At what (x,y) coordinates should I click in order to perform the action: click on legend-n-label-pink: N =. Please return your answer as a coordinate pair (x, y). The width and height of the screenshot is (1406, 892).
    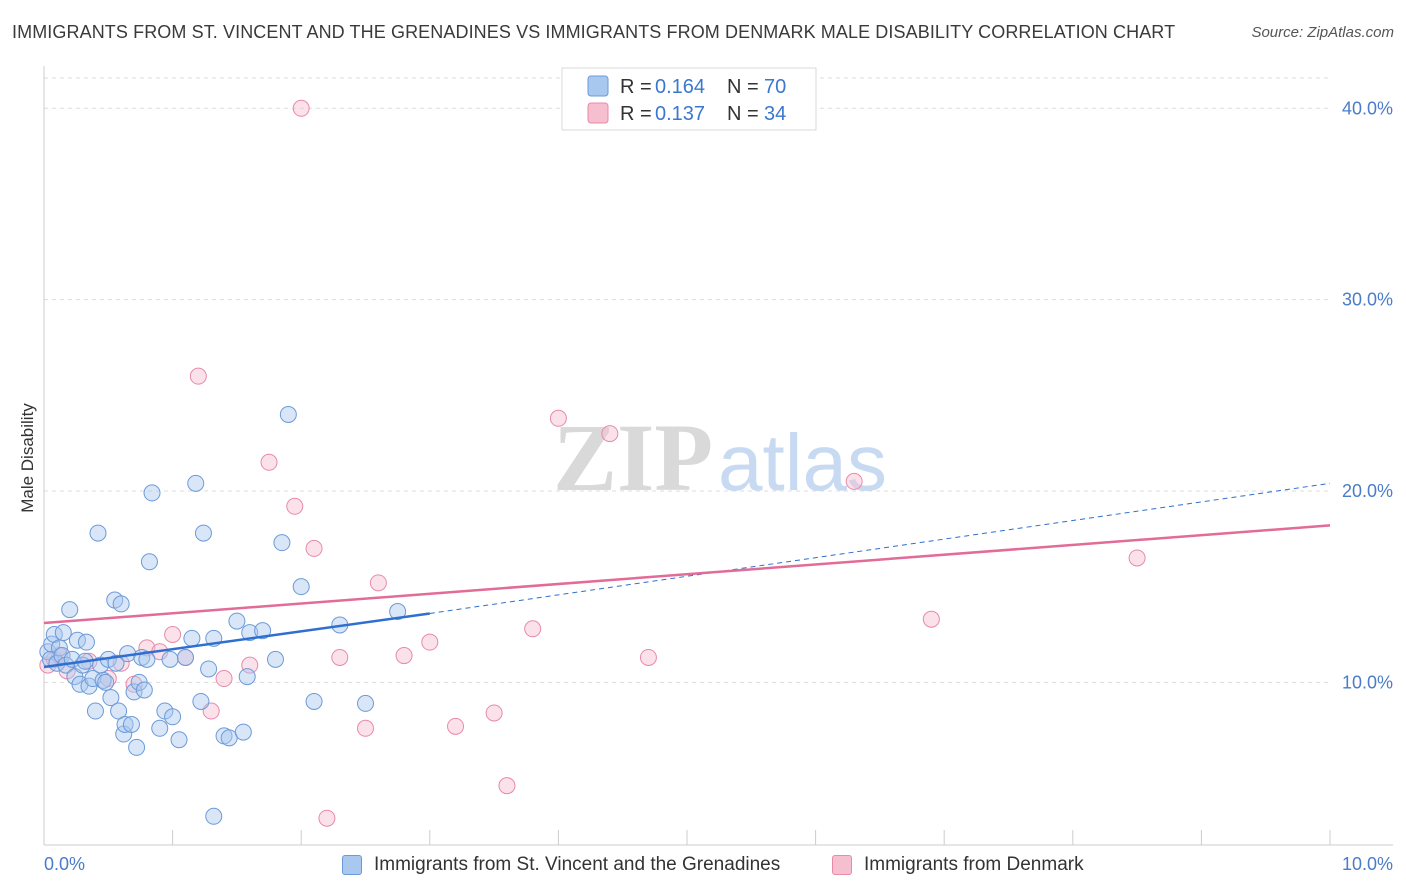
    Looking at the image, I should click on (743, 114).